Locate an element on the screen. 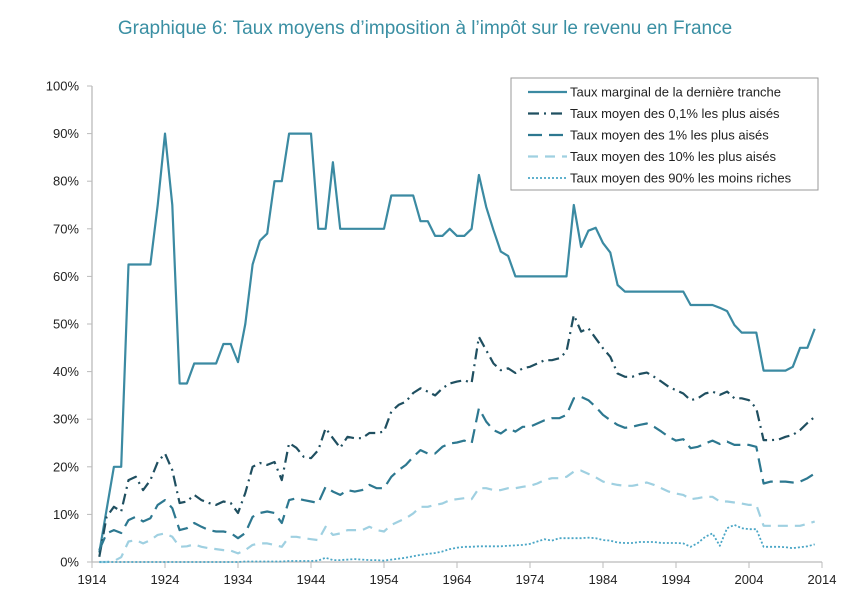  y-tick-label: 0% is located at coordinates (69, 562).